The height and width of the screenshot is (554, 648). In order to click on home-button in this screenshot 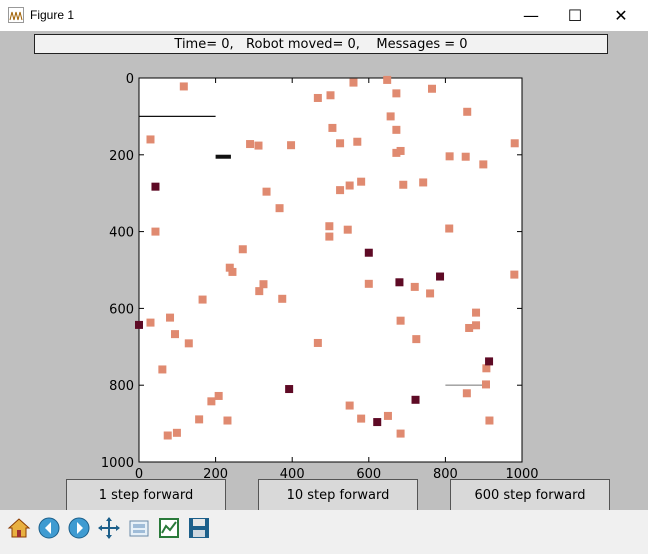, I will do `click(19, 528)`.